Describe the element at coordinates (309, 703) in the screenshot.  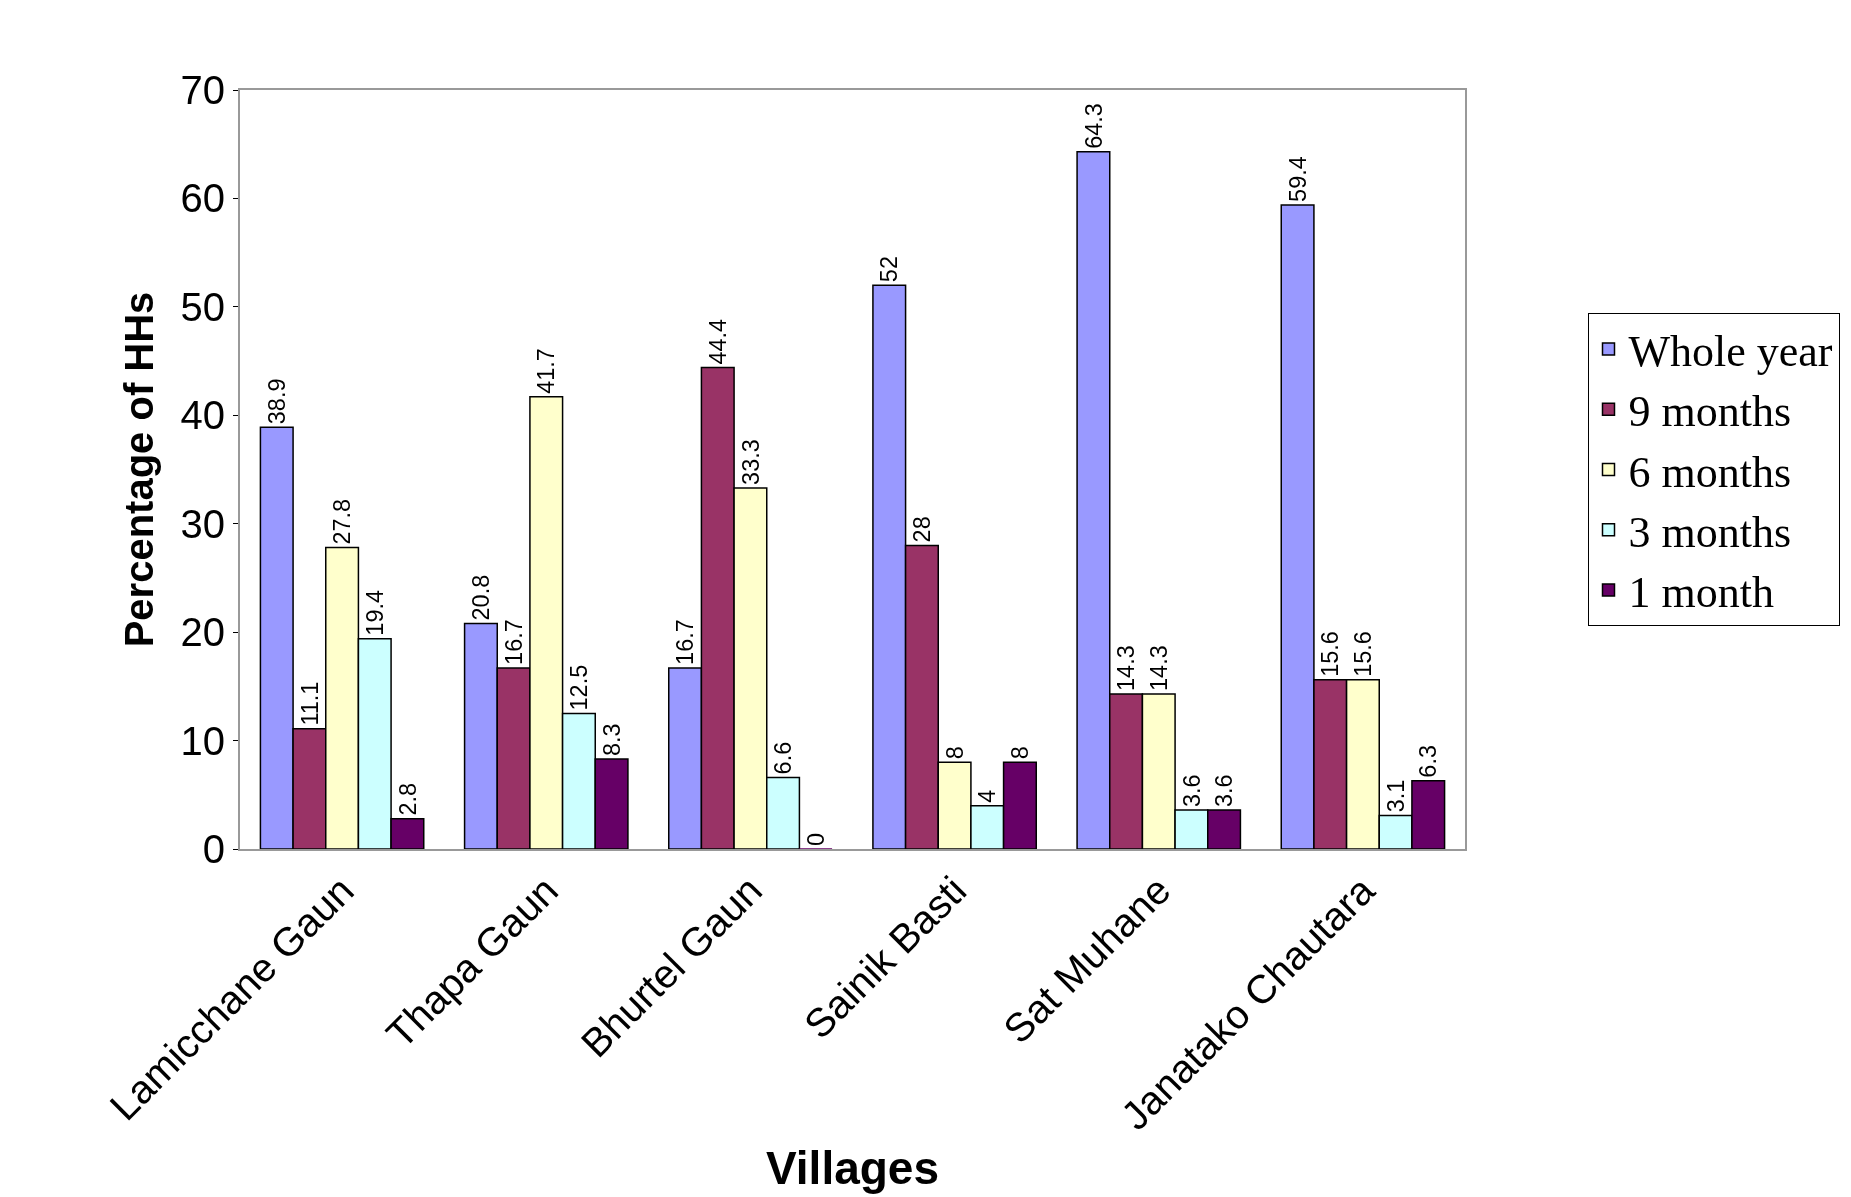
I see `data-label: 11.1` at that location.